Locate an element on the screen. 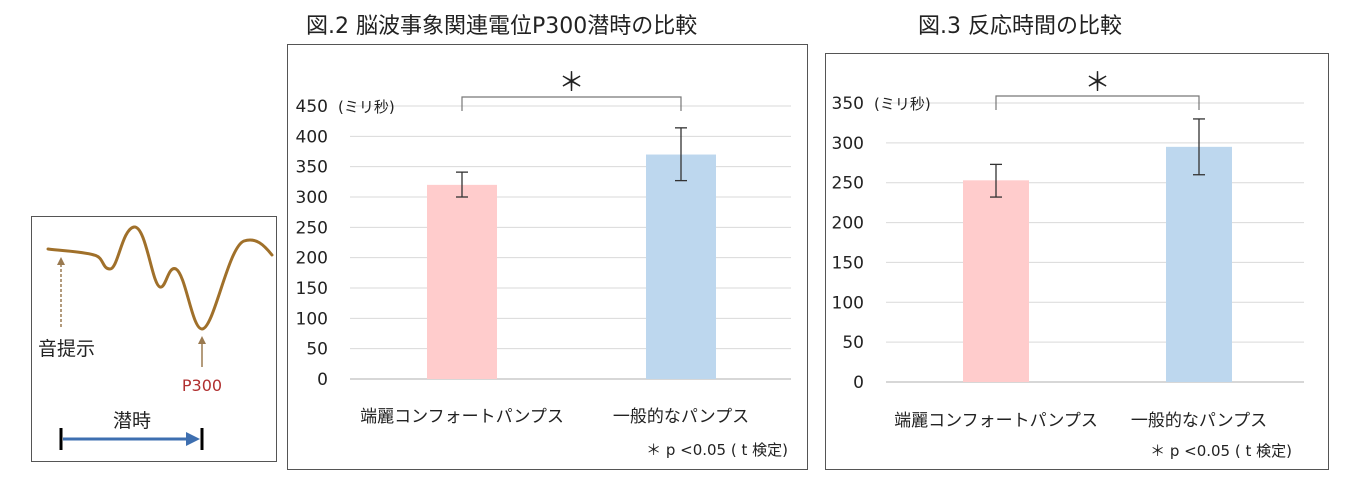  erp-diagram: 音提示 P300 潜時 is located at coordinates (156, 337).